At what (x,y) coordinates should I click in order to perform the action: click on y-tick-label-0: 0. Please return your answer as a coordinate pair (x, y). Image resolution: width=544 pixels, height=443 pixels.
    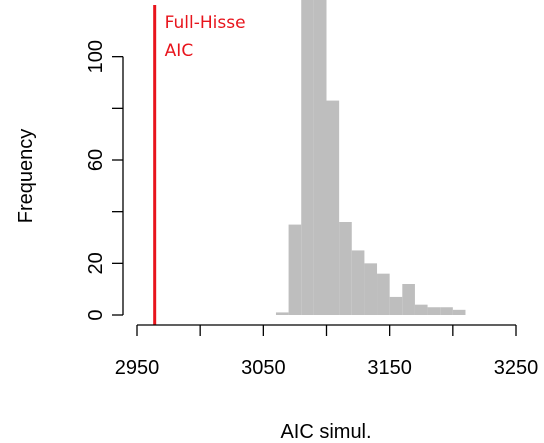
    Looking at the image, I should click on (96, 314).